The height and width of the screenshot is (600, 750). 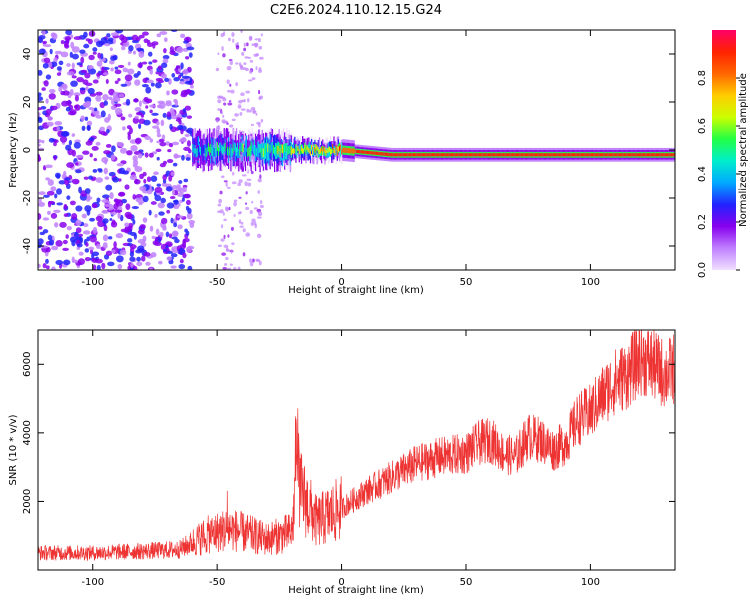 I want to click on colorbar-tick-label: 0.0, so click(x=702, y=270).